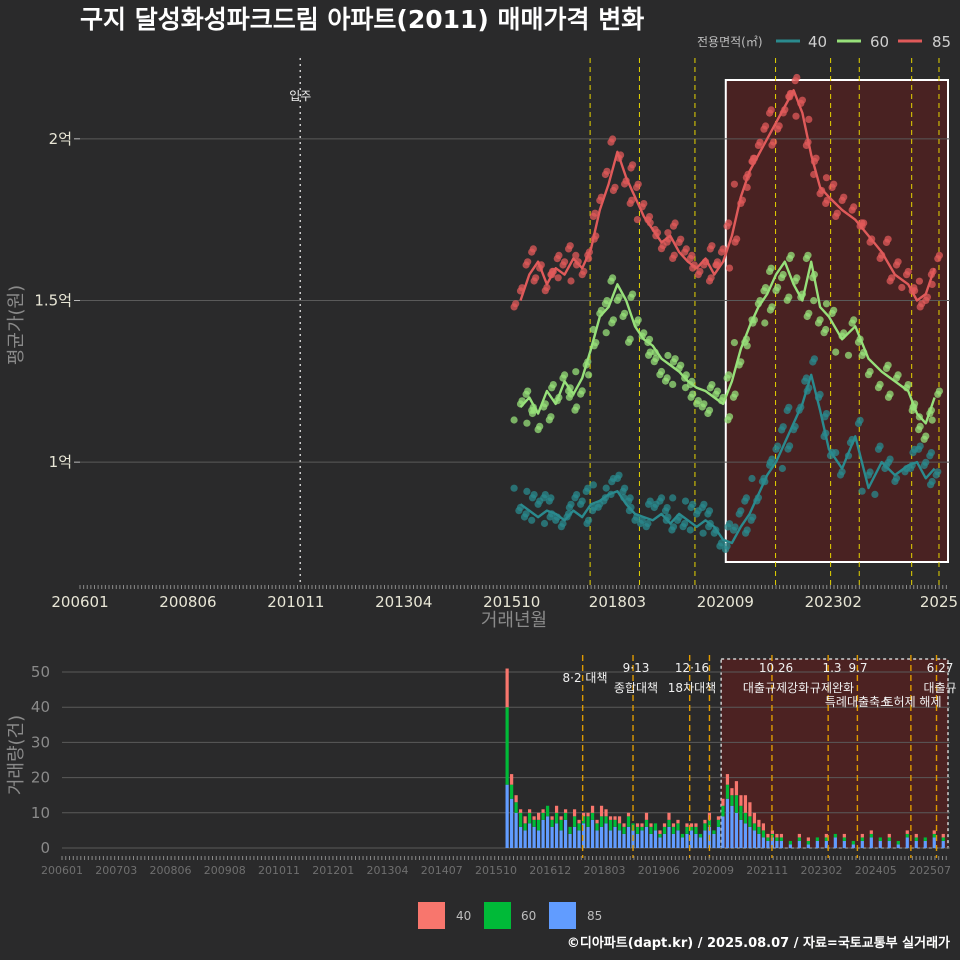 The width and height of the screenshot is (960, 960). I want to click on bar-x-tick-label: 201906, so click(659, 870).